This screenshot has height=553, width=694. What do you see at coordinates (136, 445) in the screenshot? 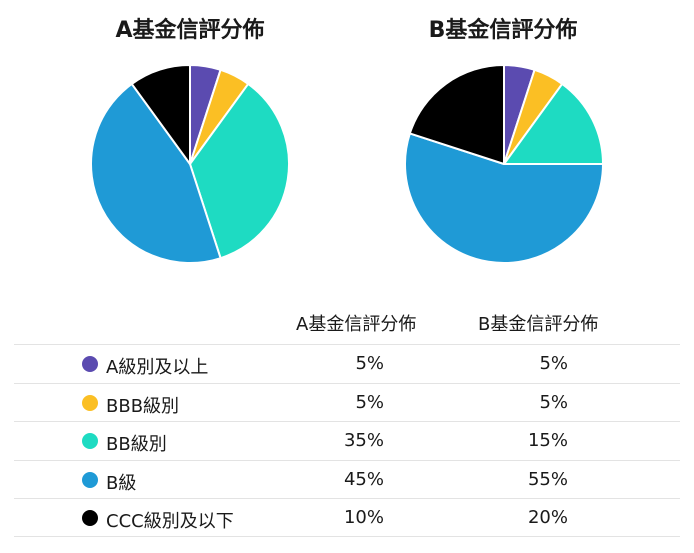
I see `rating-label: BB級別` at bounding box center [136, 445].